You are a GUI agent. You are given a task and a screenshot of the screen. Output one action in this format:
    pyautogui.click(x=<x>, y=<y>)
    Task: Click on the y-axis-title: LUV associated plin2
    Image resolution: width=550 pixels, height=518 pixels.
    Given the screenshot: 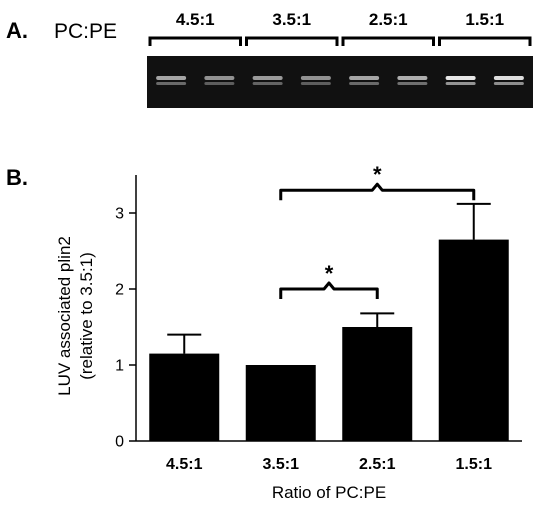 What is the action you would take?
    pyautogui.click(x=64, y=316)
    